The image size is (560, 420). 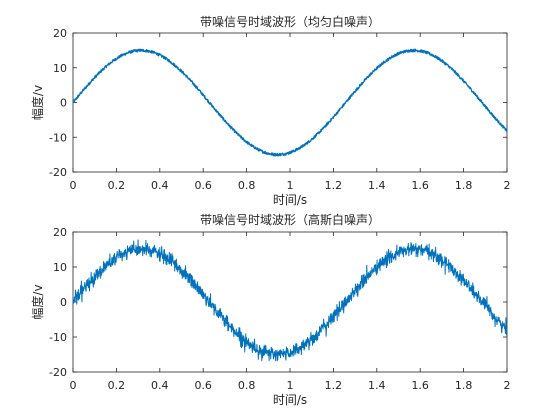 I want to click on plot-title: 带噪信号时域波形（高斯白噪声）, so click(x=290, y=219).